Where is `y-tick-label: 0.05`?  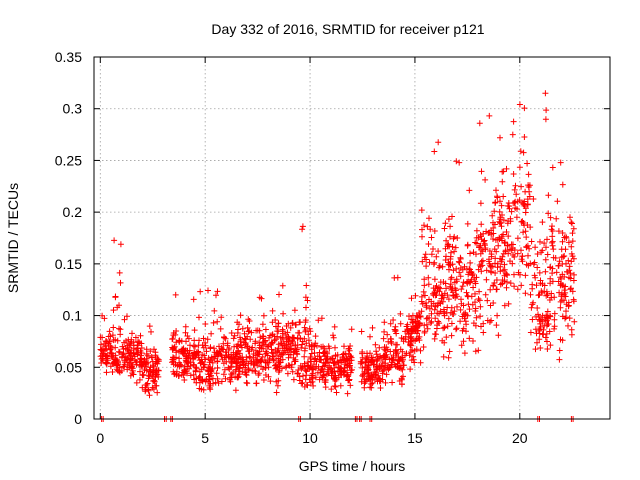
y-tick-label: 0.05 is located at coordinates (68, 367).